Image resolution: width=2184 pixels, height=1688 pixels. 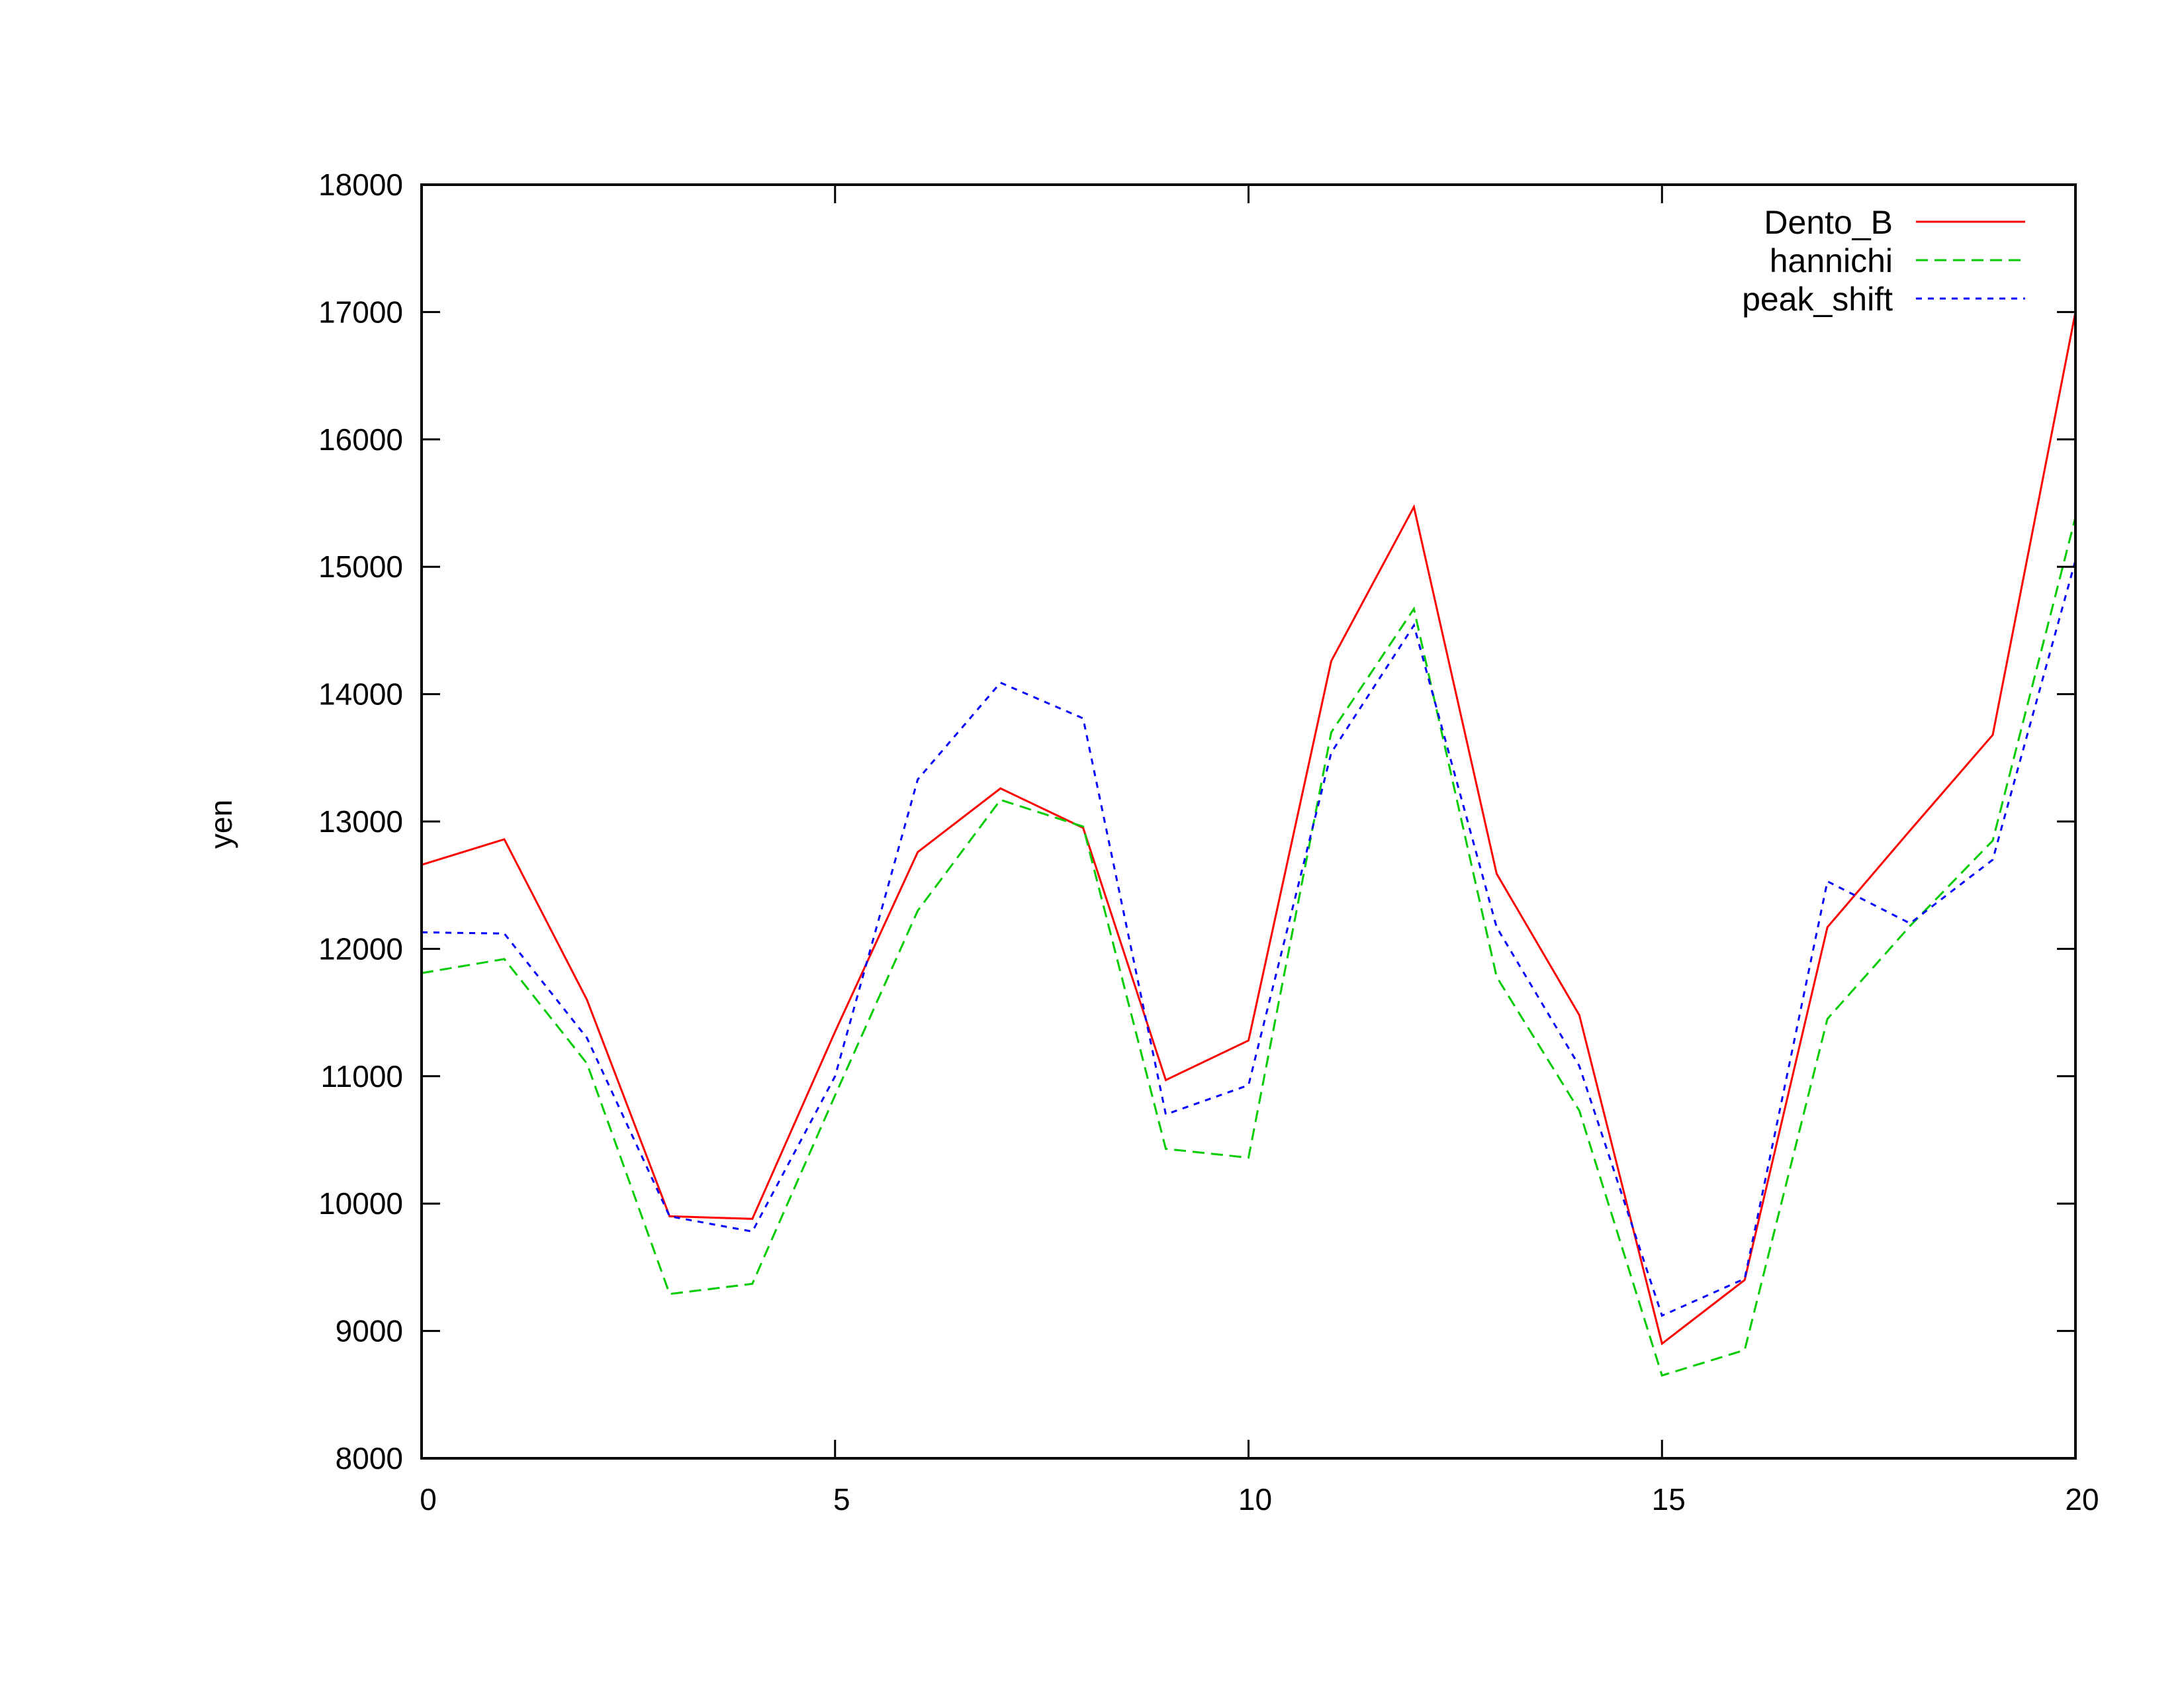 What do you see at coordinates (1831, 260) in the screenshot?
I see `legend-label: hannichi` at bounding box center [1831, 260].